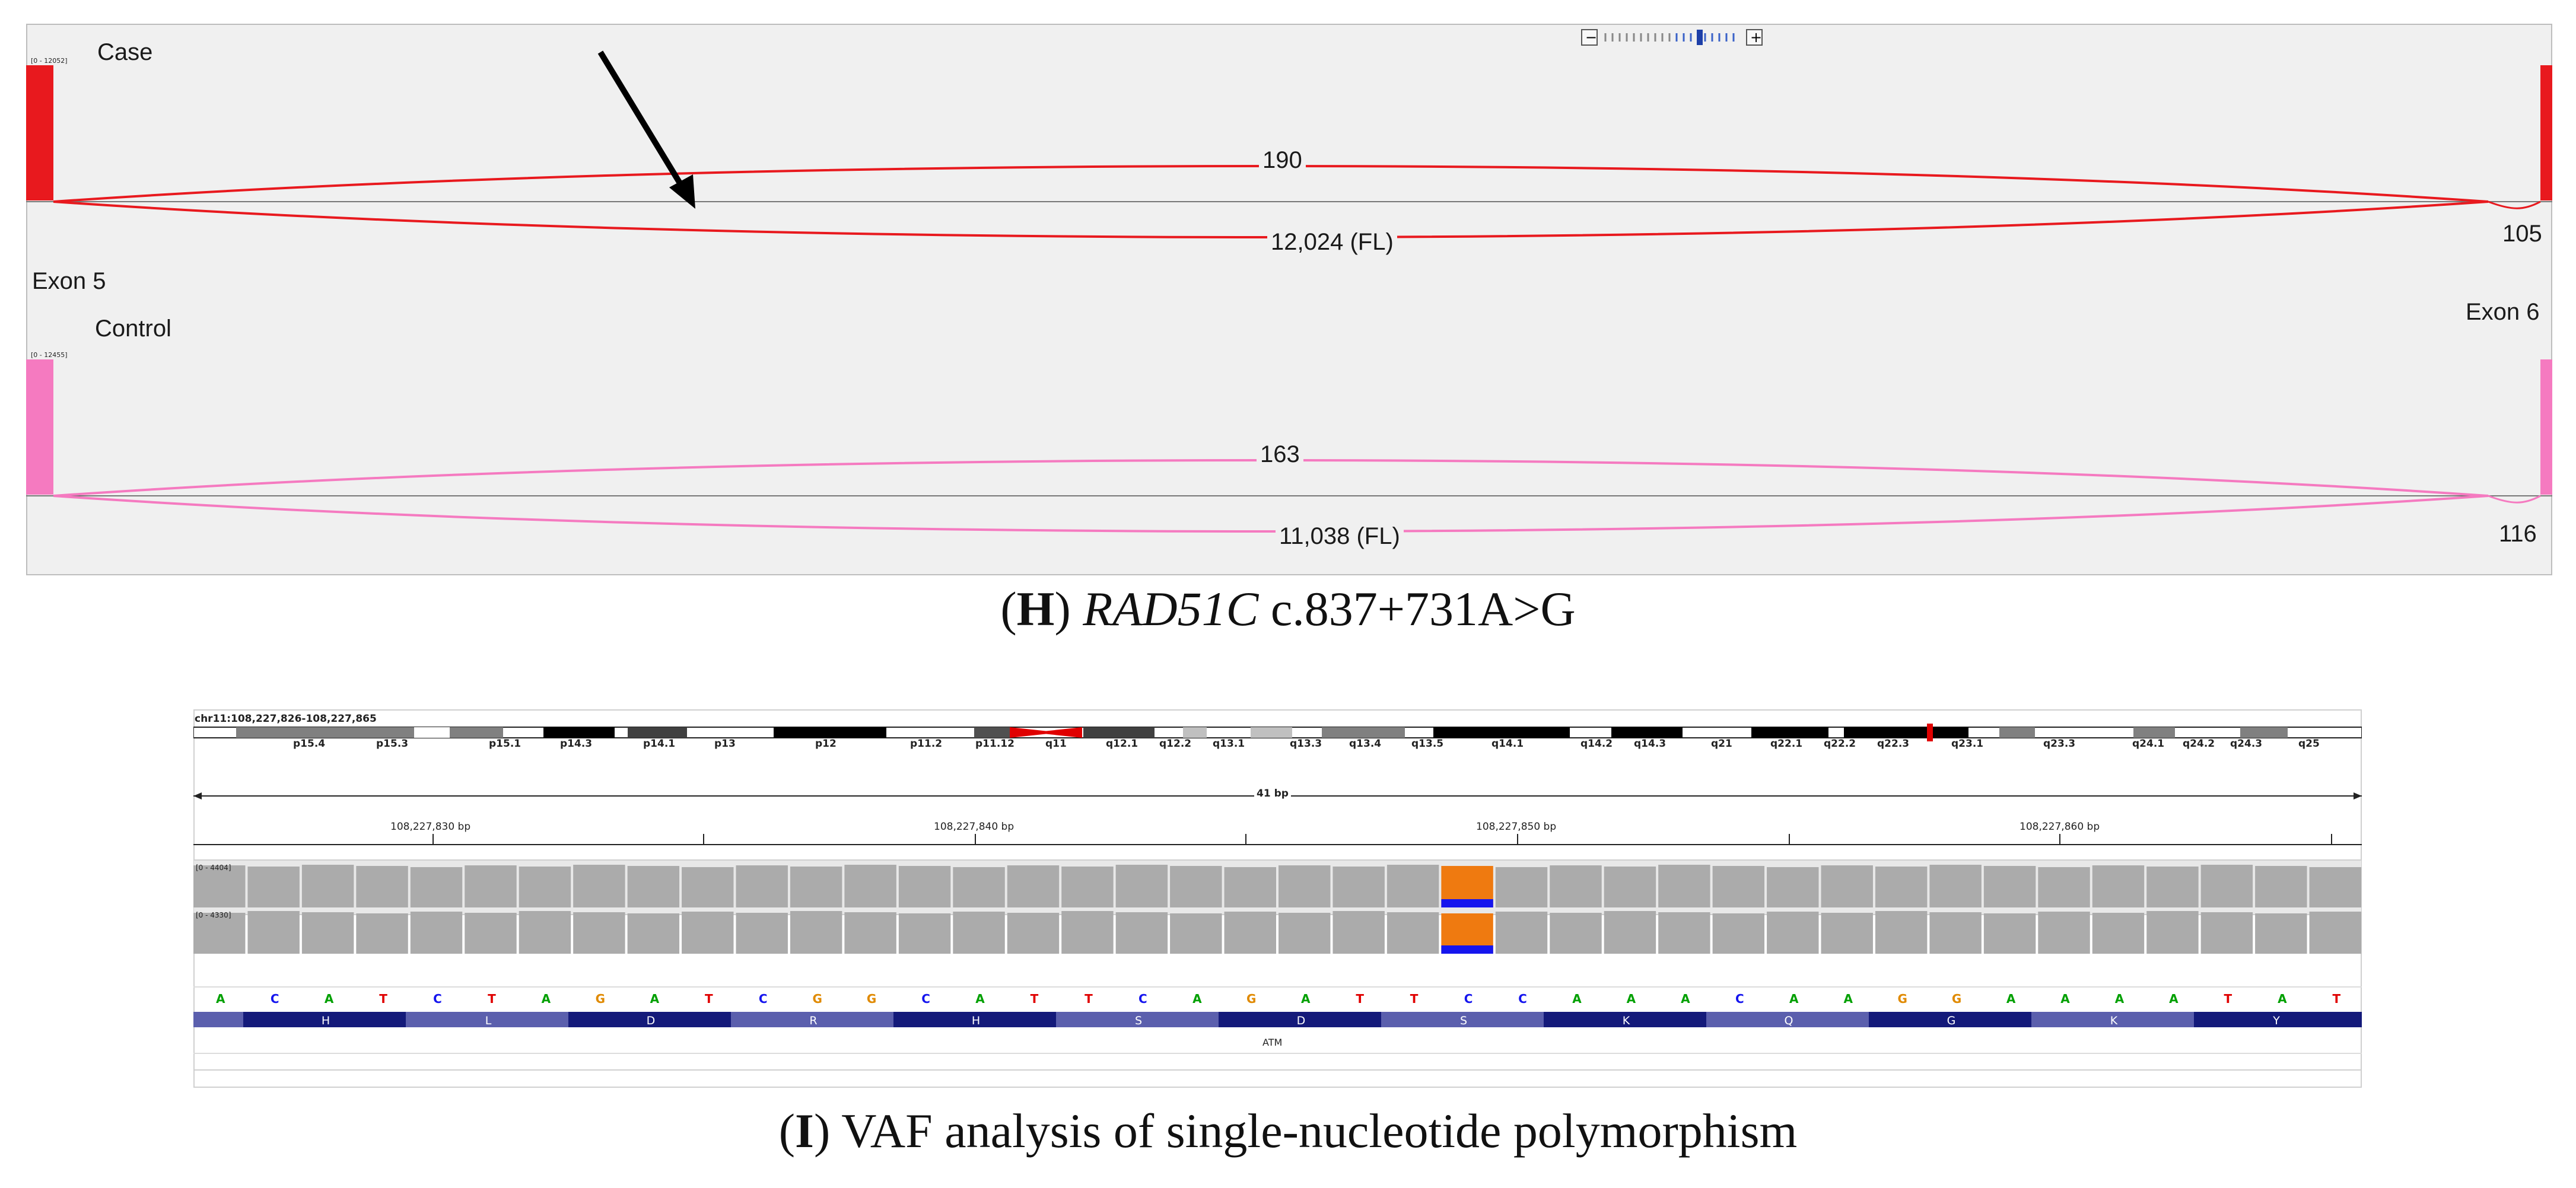  What do you see at coordinates (1669, 37) in the screenshot?
I see `zoom-slider` at bounding box center [1669, 37].